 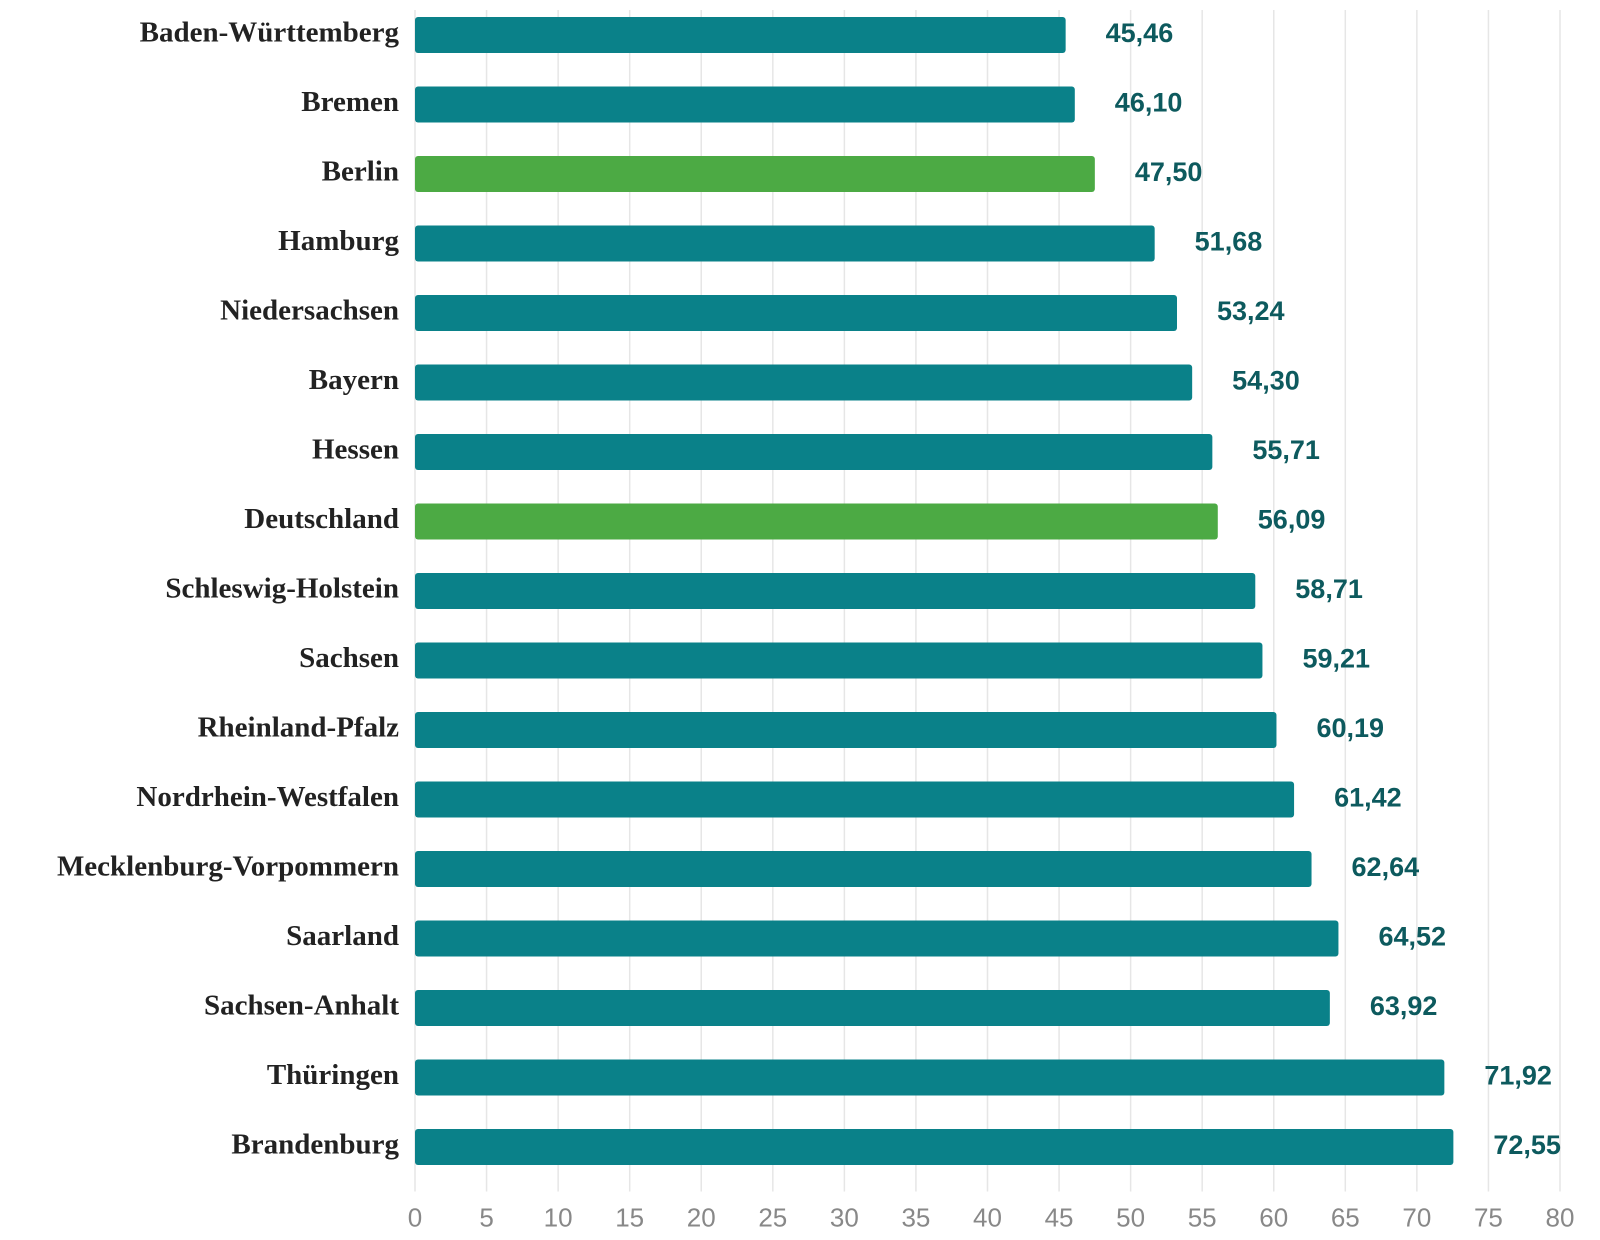 I want to click on value-label: 71,92, so click(x=1518, y=1076).